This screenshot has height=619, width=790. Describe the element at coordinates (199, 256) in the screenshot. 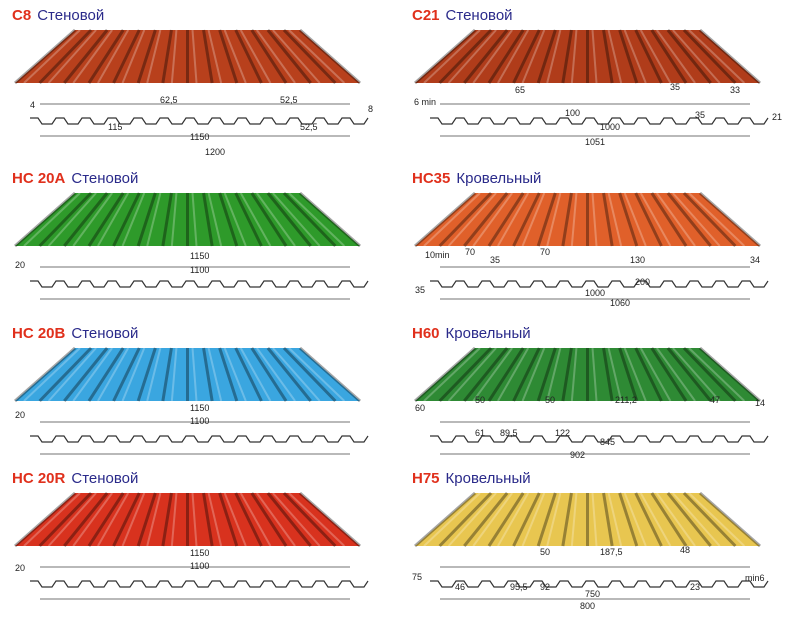

I see `dimension-label: 1150` at that location.